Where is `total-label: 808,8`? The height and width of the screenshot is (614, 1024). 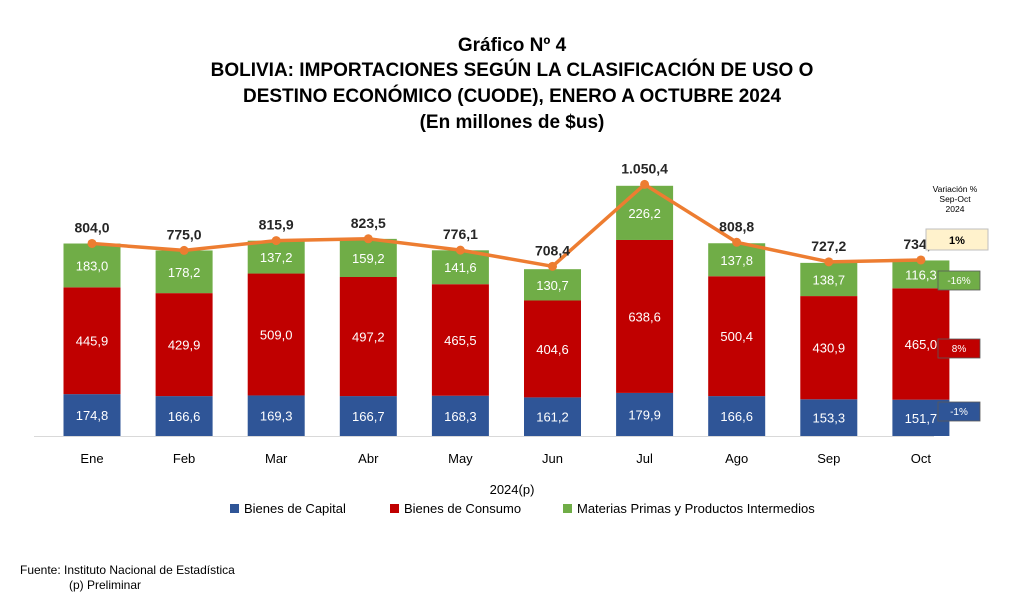
total-label: 808,8 is located at coordinates (736, 226).